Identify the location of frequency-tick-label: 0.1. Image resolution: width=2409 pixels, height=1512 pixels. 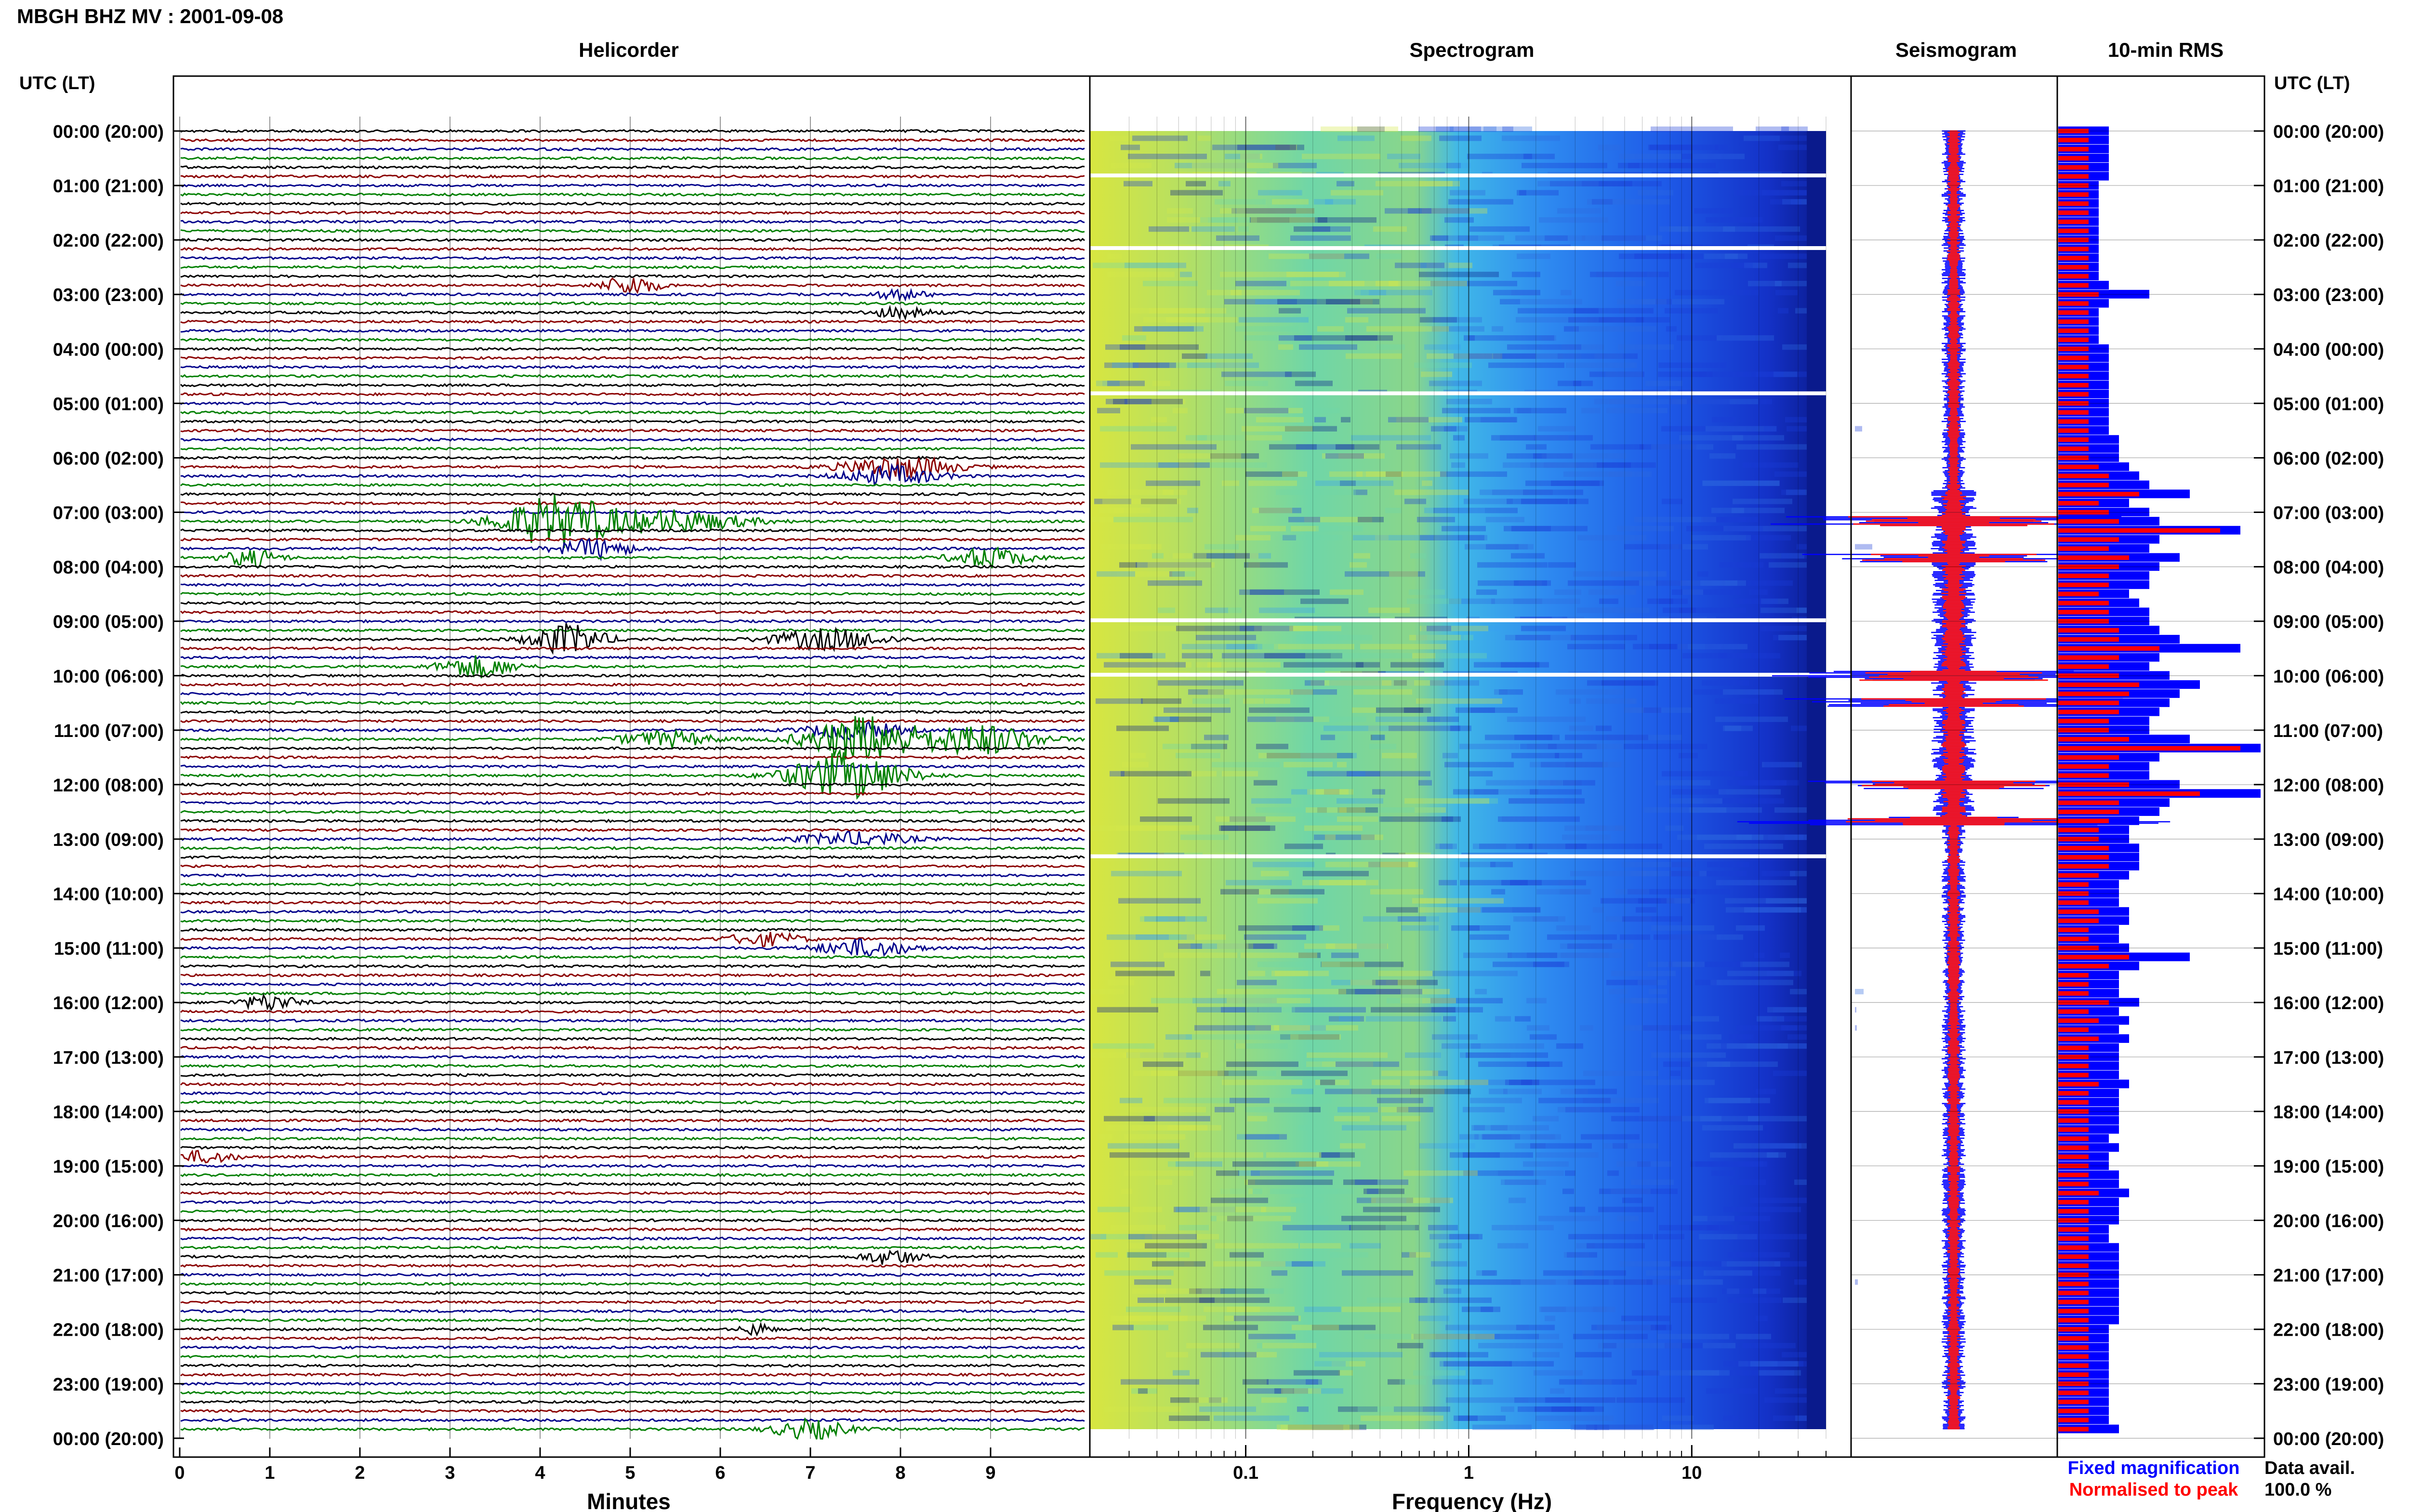
(1245, 1473).